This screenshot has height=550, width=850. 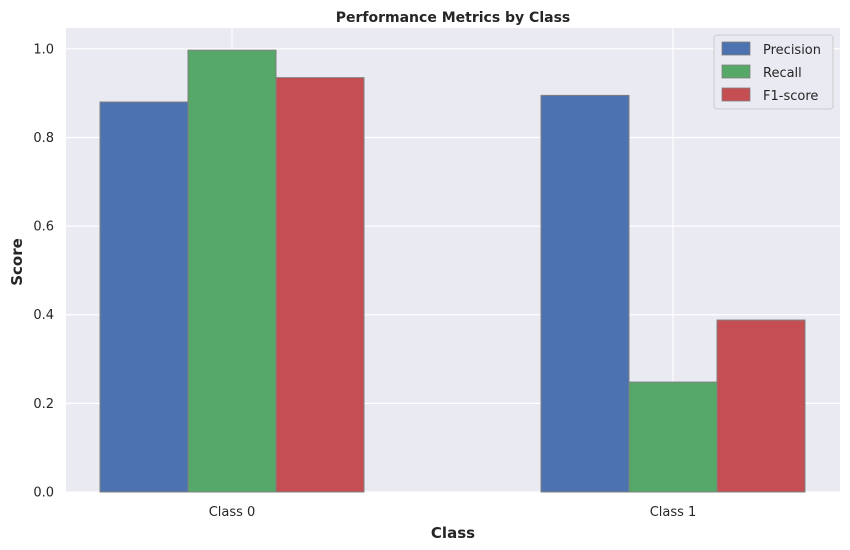 I want to click on legend-label-precision: Precision, so click(x=792, y=50).